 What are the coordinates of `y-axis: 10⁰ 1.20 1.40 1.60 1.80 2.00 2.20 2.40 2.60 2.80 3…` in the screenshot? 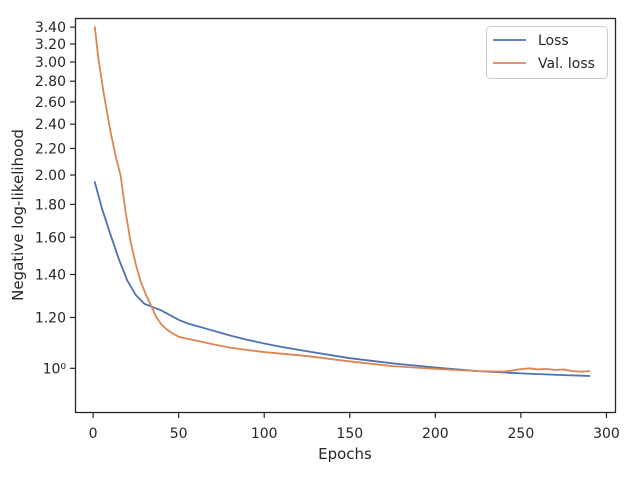 It's located at (55, 198).